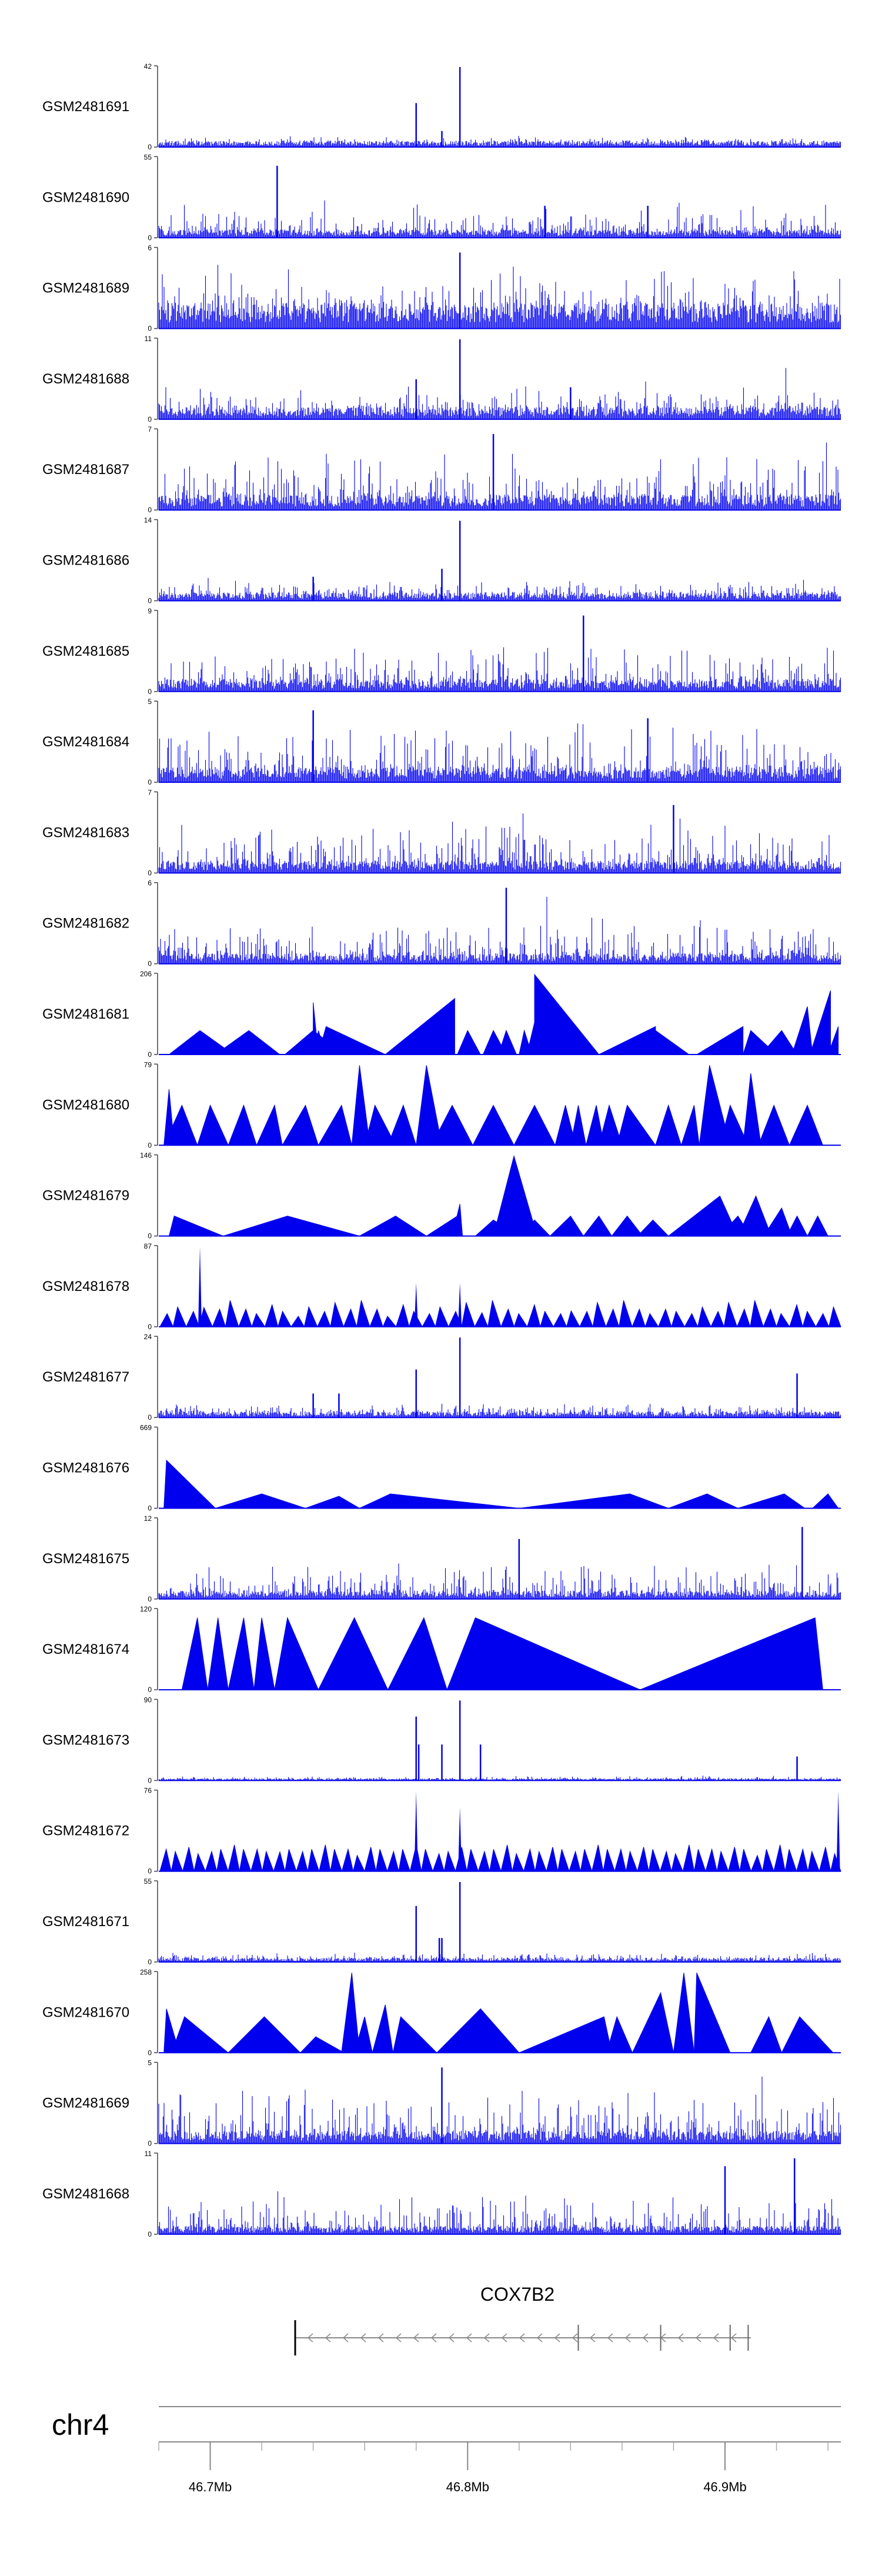 This screenshot has width=882, height=2576. Describe the element at coordinates (522, 2319) in the screenshot. I see `gene-annotation-track: COX7B2` at that location.